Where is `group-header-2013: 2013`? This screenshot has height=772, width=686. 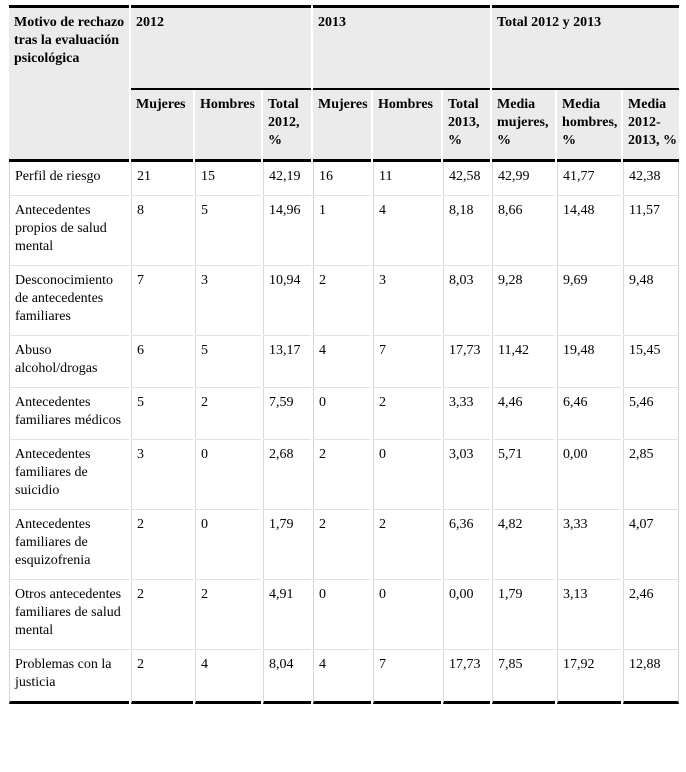
group-header-2013: 2013 is located at coordinates (402, 47).